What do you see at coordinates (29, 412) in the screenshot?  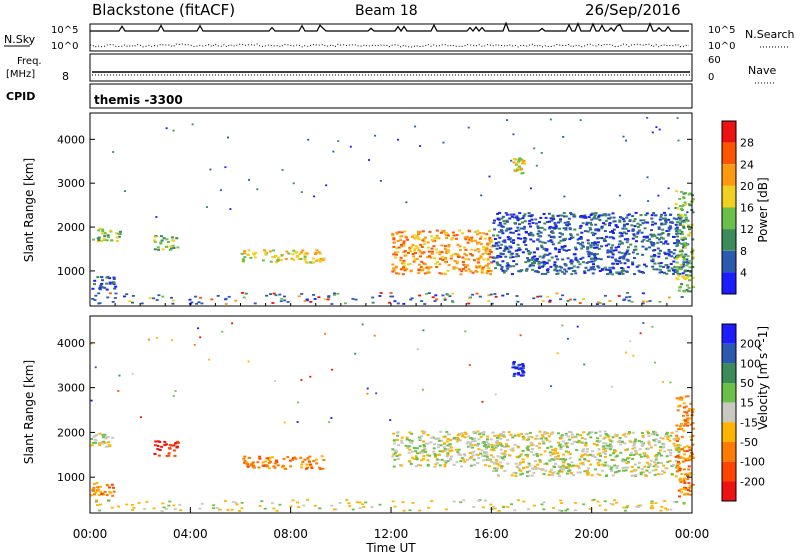 I see `velocity-ylabel: Slant Range [km]` at bounding box center [29, 412].